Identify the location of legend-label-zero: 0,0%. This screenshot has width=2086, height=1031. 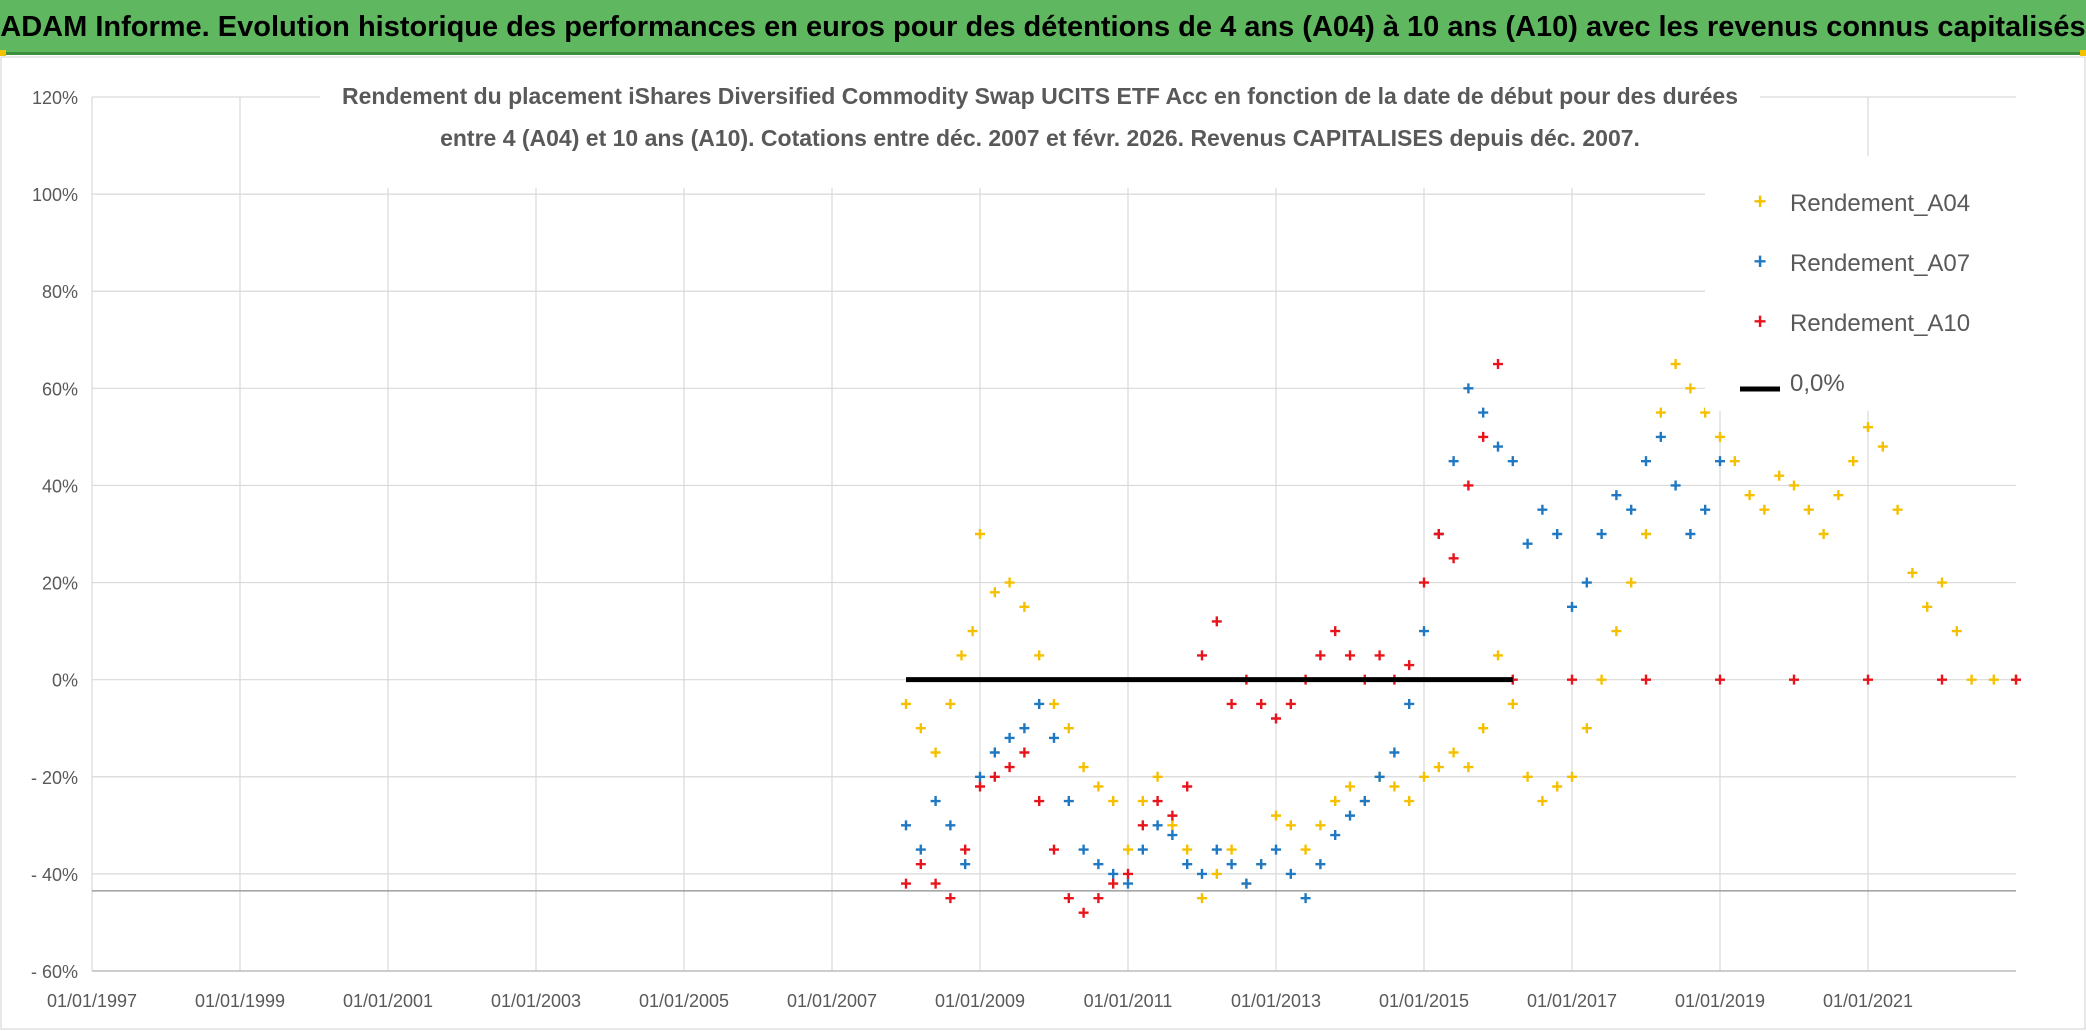
(1817, 383).